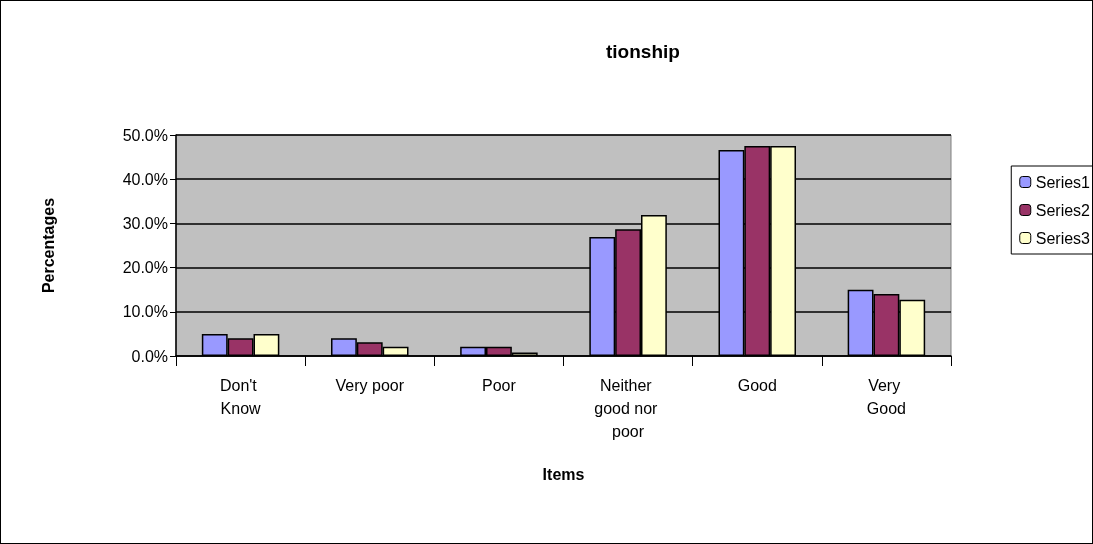 Image resolution: width=1093 pixels, height=544 pixels. I want to click on y-tick-label: 40.0%, so click(145, 179).